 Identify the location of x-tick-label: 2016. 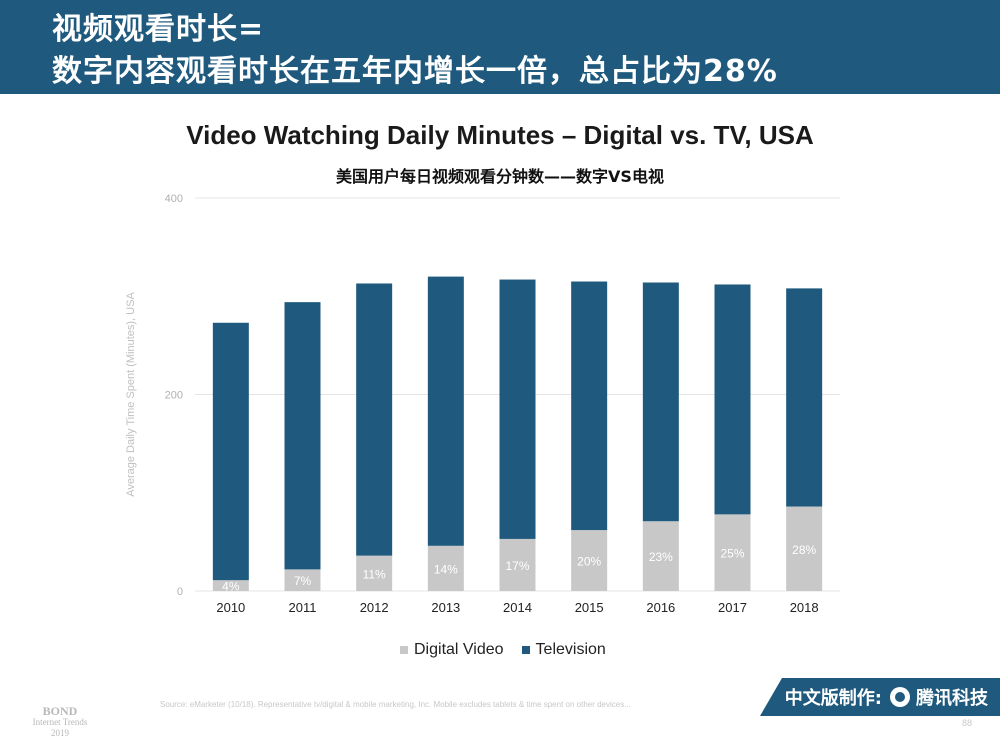
(660, 607).